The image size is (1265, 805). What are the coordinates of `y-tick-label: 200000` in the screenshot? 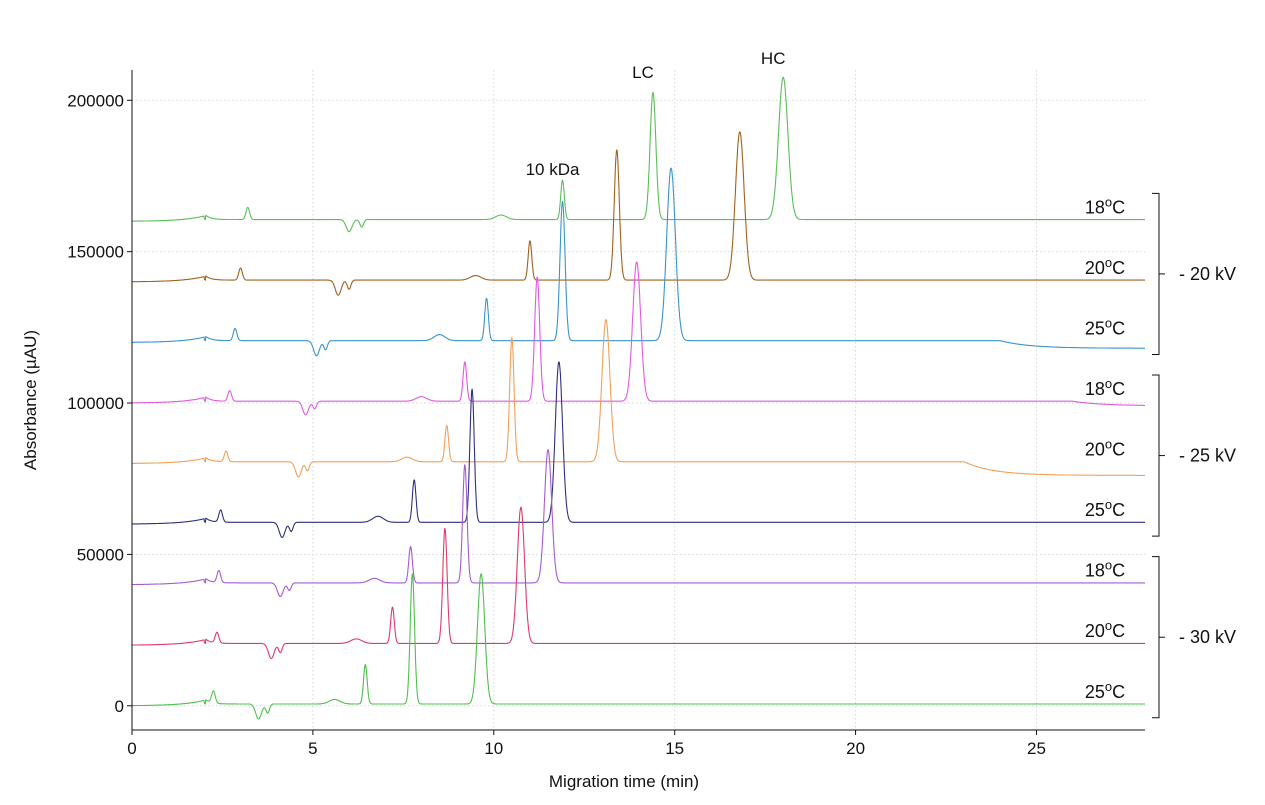 It's located at (95, 100).